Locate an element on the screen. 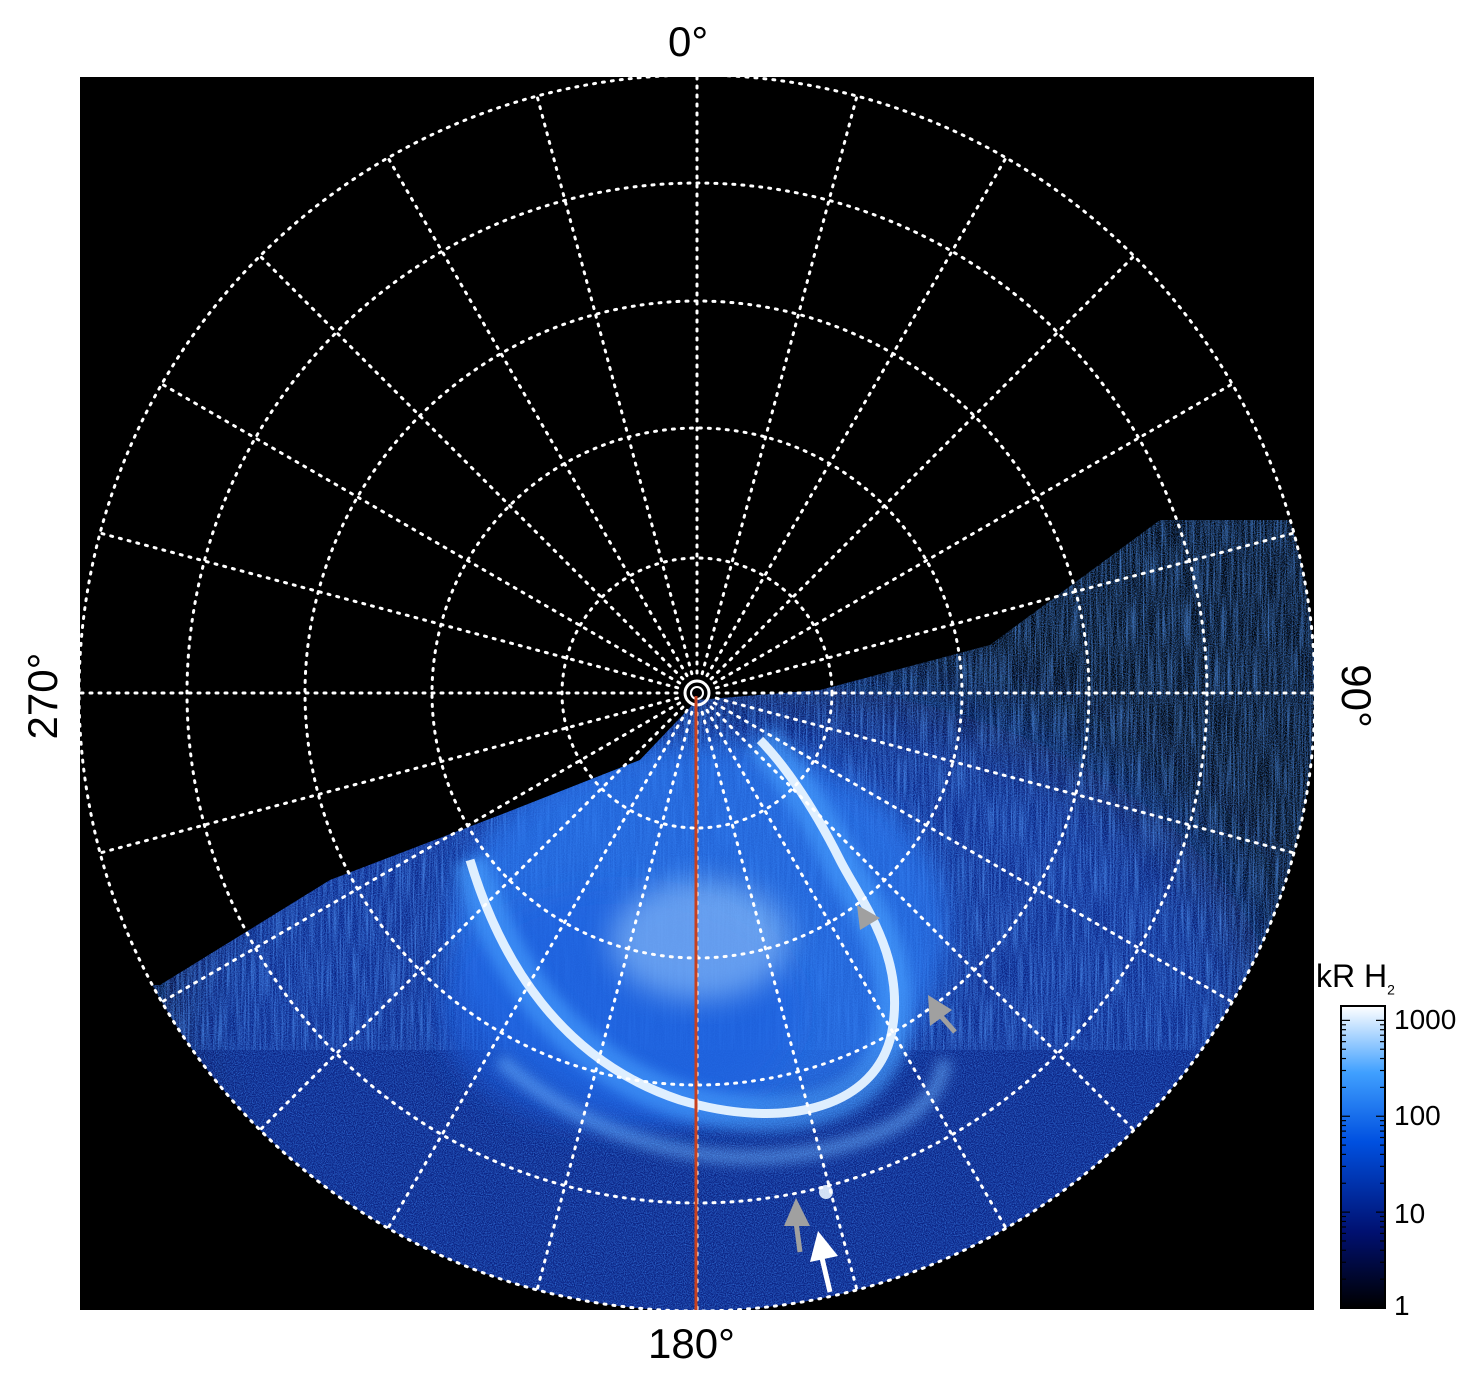 This screenshot has height=1386, width=1481. colorbar-tick-1: 1 is located at coordinates (1402, 1305).